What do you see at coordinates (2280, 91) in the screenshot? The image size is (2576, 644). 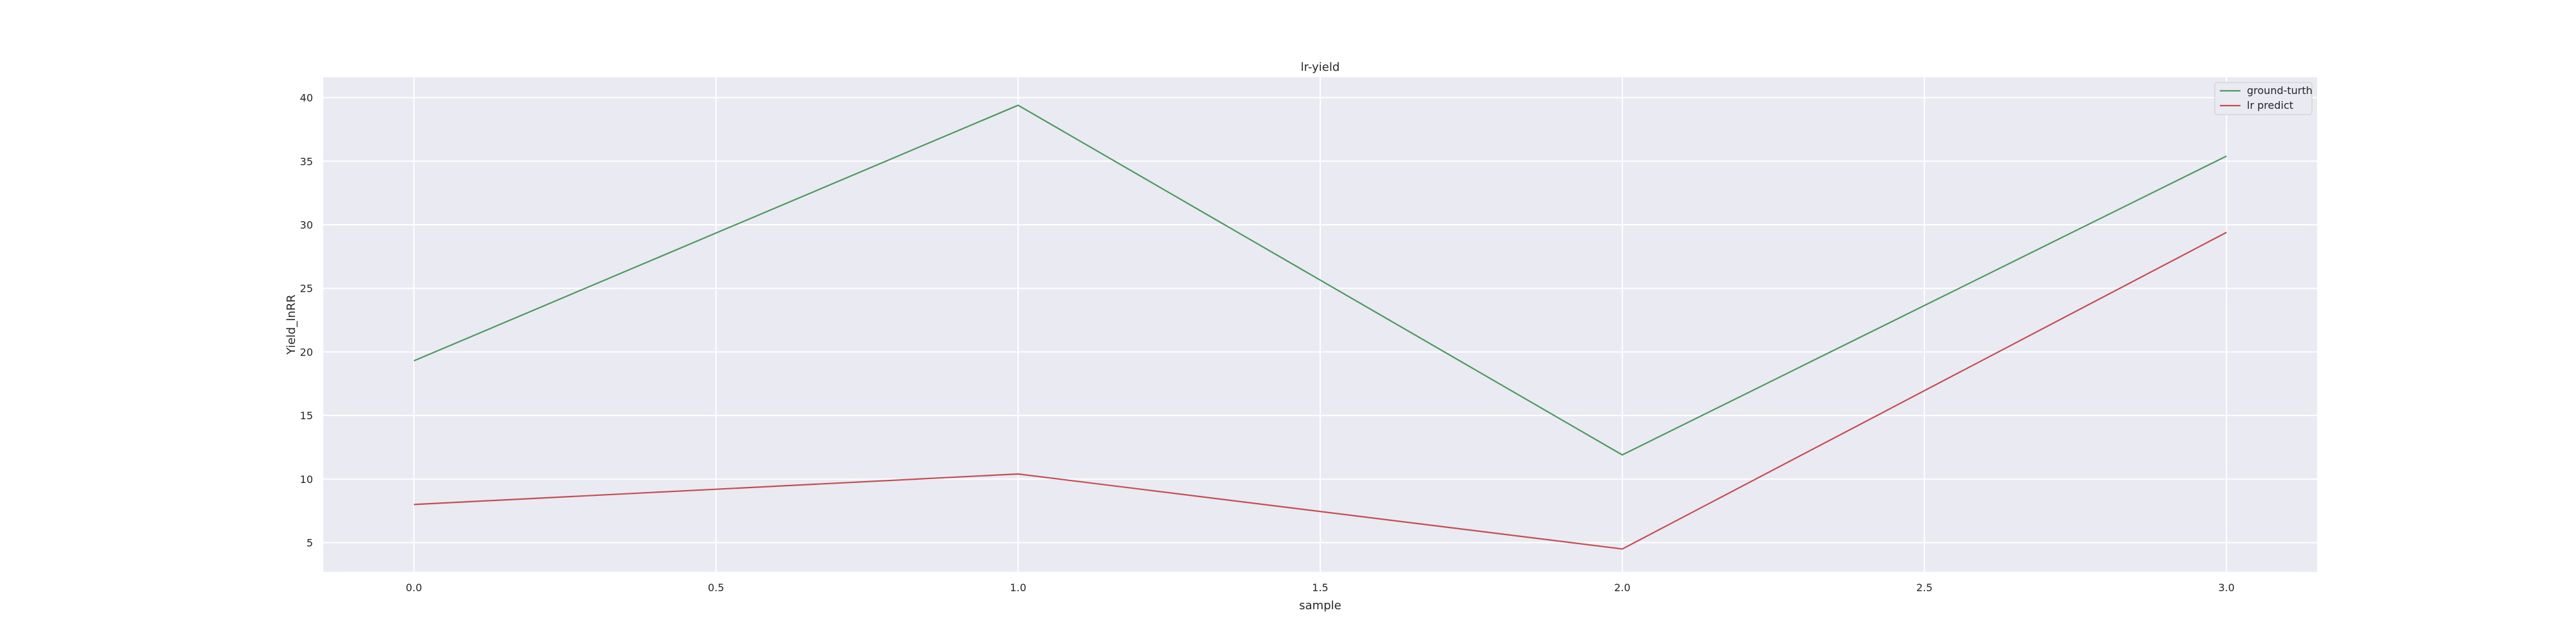 I see `legend-label-ground-turth: ground-turth` at bounding box center [2280, 91].